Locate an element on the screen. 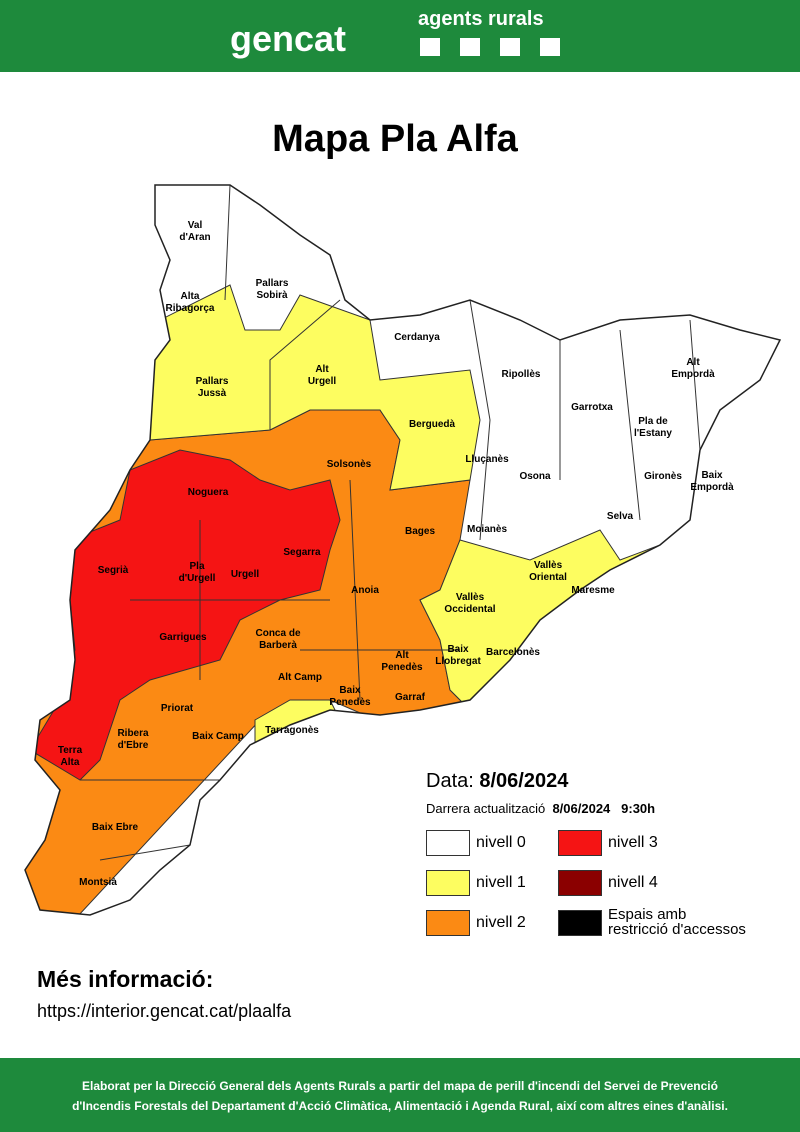 This screenshot has width=800, height=1132. legend-label: nivell 3 is located at coordinates (633, 842).